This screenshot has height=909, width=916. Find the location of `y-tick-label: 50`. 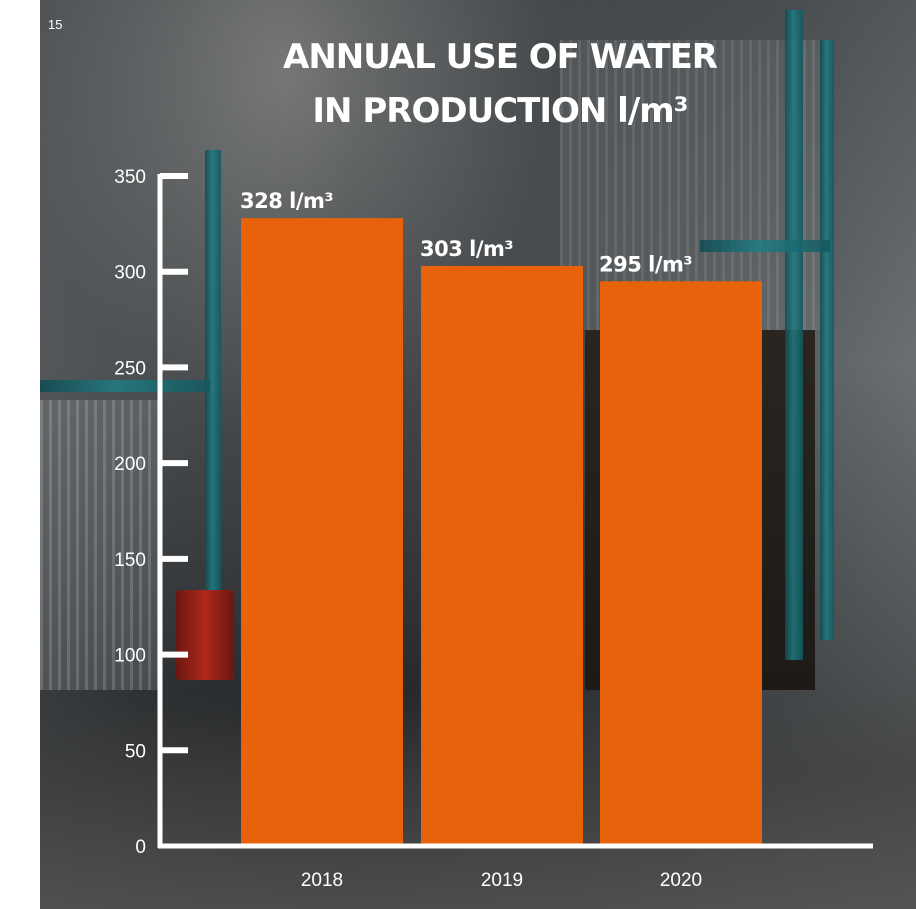

y-tick-label: 50 is located at coordinates (135, 751).